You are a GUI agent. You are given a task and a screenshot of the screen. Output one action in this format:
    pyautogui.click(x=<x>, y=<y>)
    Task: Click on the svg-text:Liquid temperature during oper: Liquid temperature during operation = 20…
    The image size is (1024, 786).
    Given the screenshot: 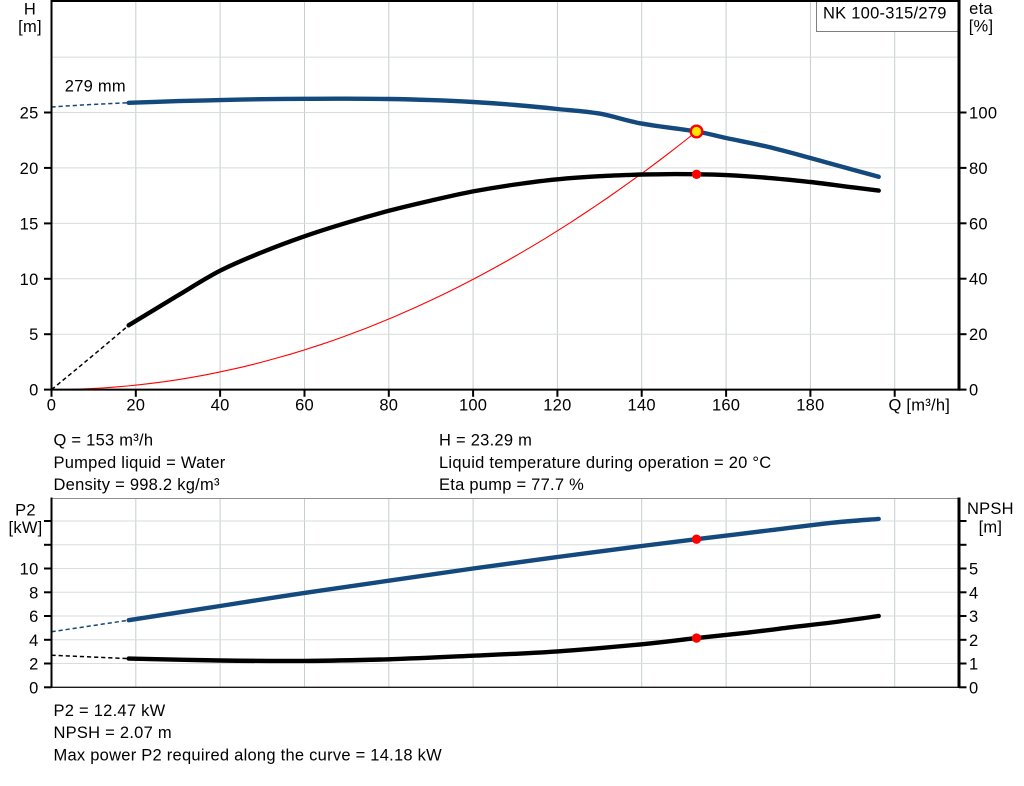 What is the action you would take?
    pyautogui.click(x=605, y=463)
    